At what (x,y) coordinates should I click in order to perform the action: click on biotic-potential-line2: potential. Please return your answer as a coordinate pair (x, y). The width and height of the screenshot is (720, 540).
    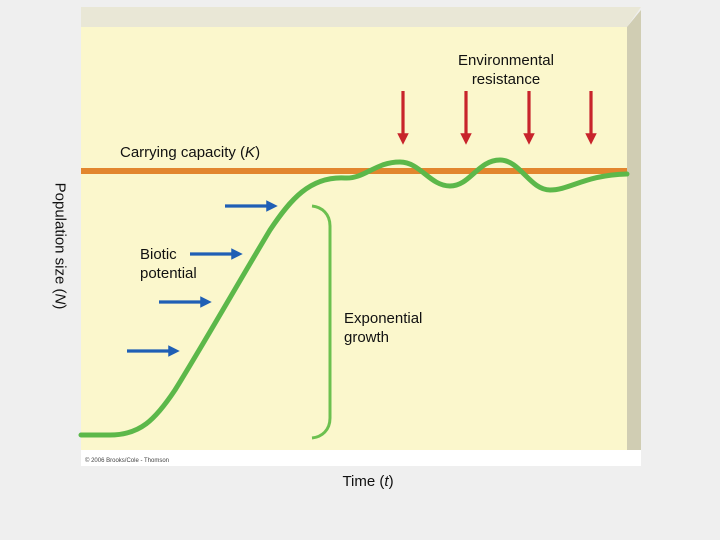
    Looking at the image, I should click on (168, 273).